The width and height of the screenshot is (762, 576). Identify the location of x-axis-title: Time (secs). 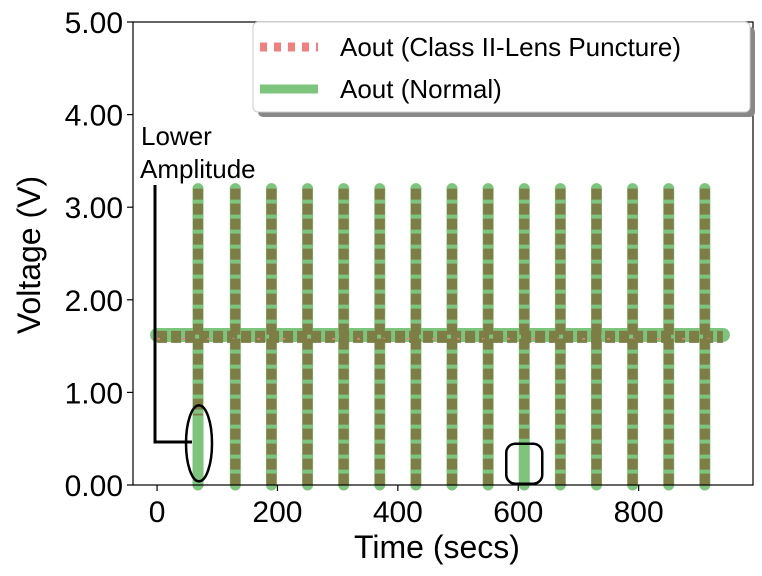
(437, 547).